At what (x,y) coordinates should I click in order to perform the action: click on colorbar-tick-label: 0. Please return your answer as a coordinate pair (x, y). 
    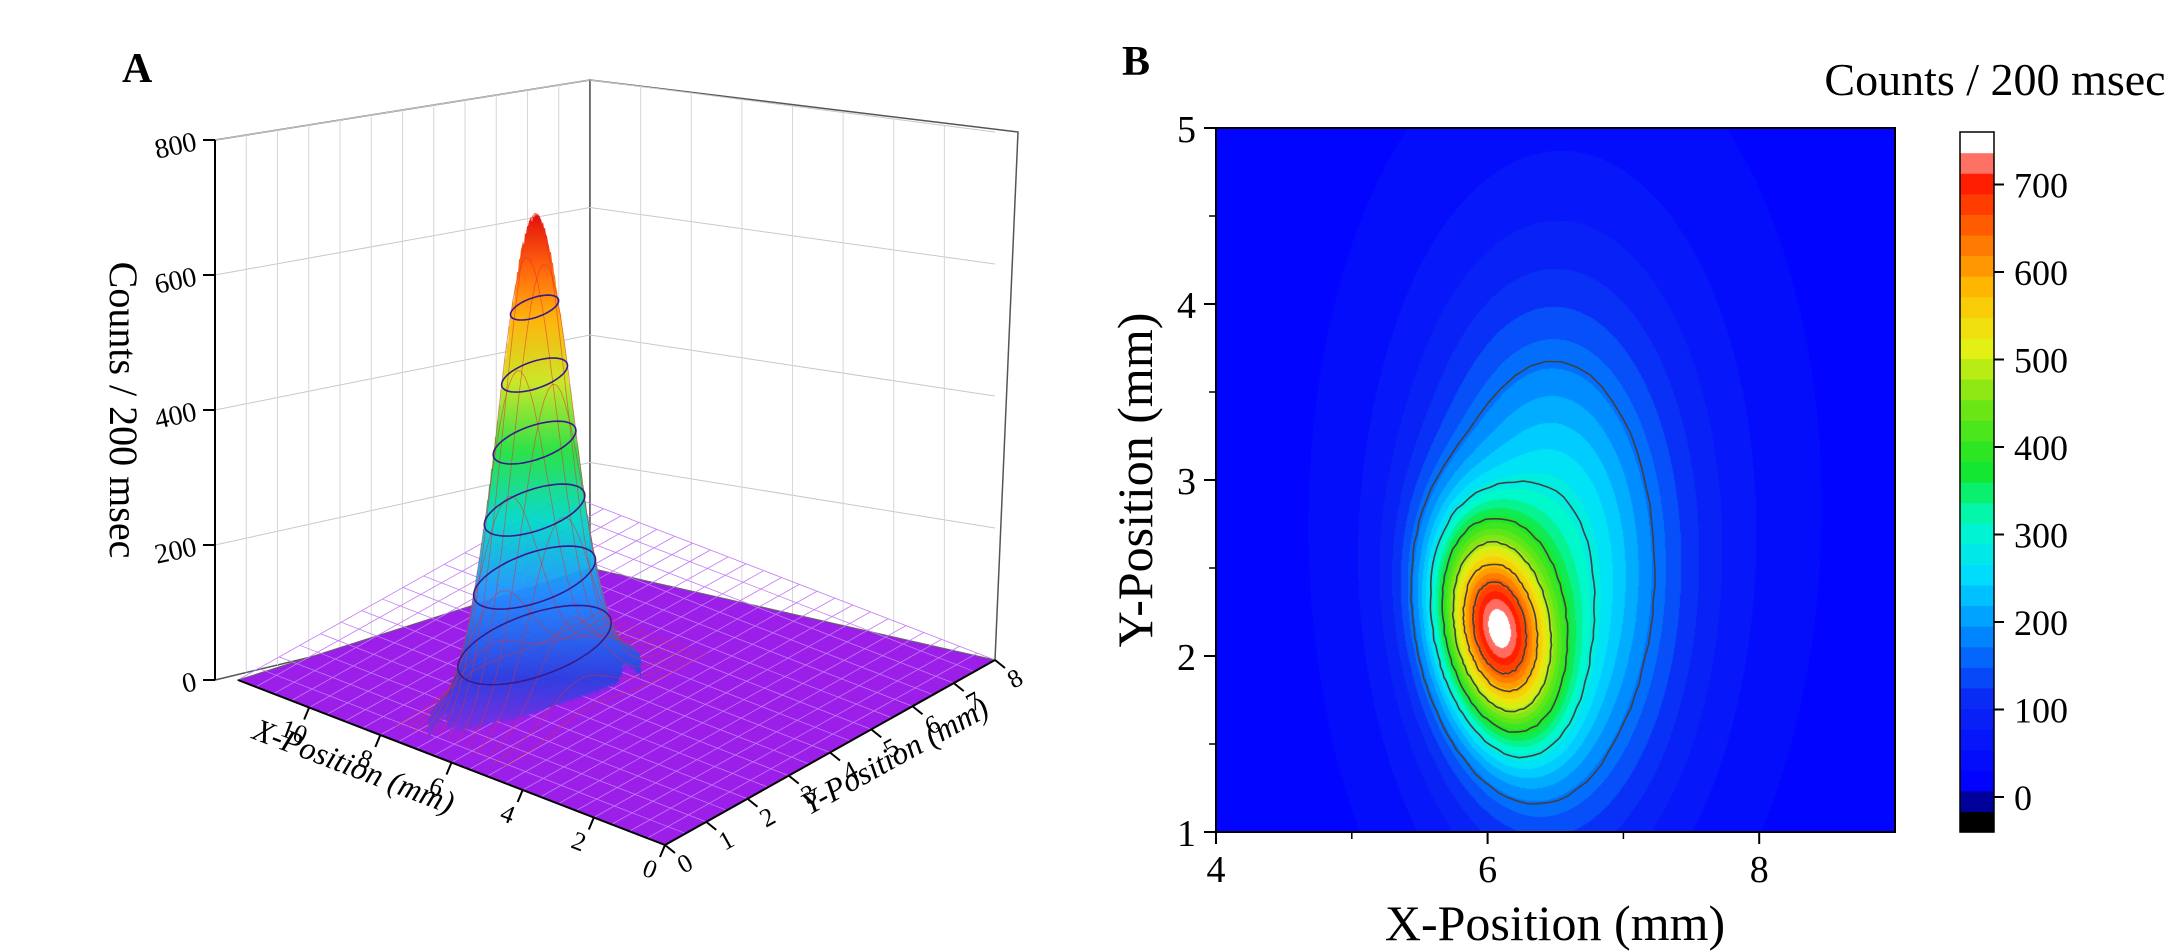
    Looking at the image, I should click on (2023, 798).